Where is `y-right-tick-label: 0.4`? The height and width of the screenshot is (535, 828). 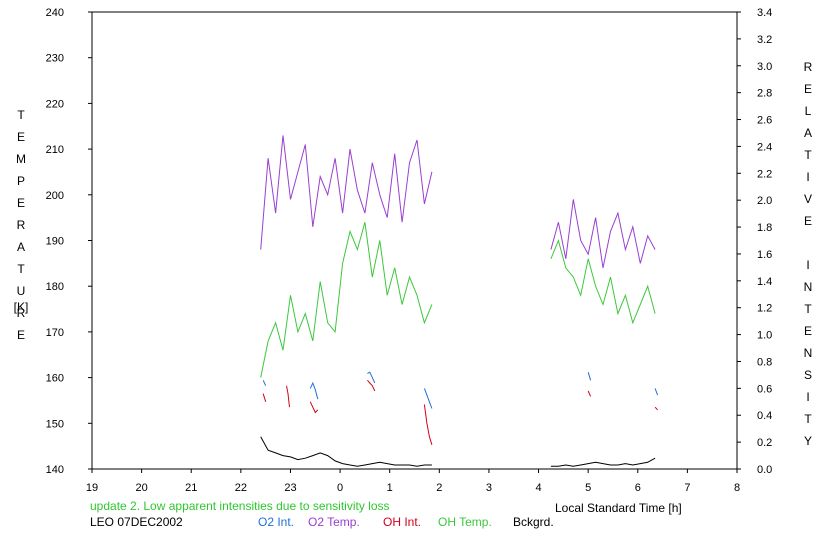
y-right-tick-label: 0.4 is located at coordinates (764, 416).